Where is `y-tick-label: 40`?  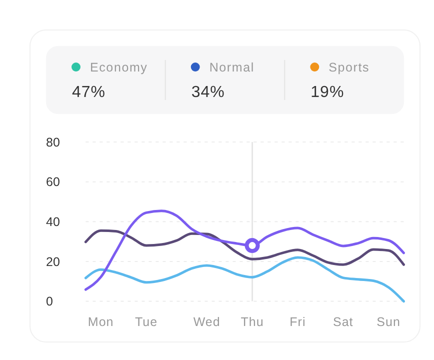
y-tick-label: 40 is located at coordinates (53, 222).